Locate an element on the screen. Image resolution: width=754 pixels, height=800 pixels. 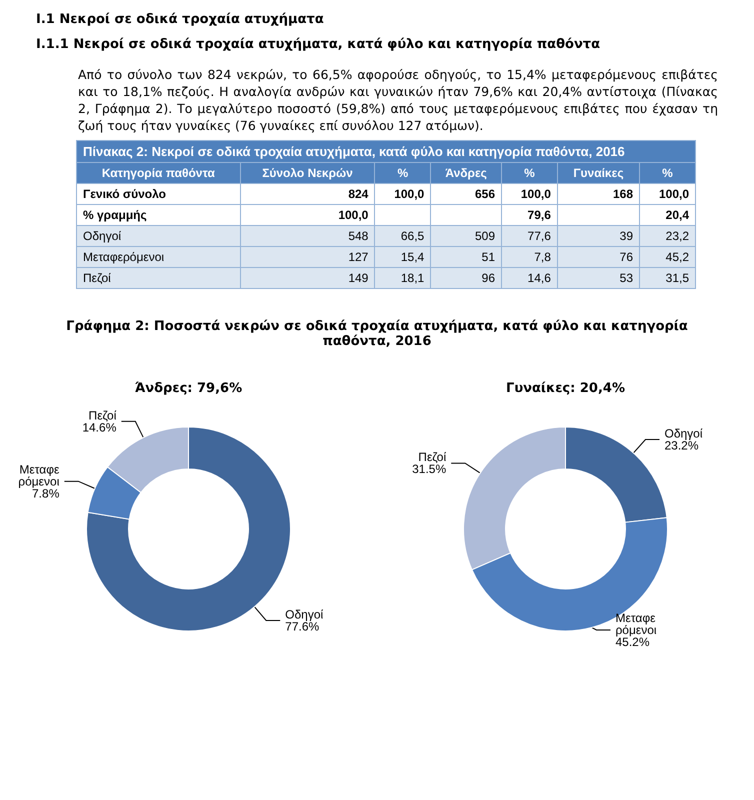
category-label: Άνδρες is located at coordinates (466, 173).